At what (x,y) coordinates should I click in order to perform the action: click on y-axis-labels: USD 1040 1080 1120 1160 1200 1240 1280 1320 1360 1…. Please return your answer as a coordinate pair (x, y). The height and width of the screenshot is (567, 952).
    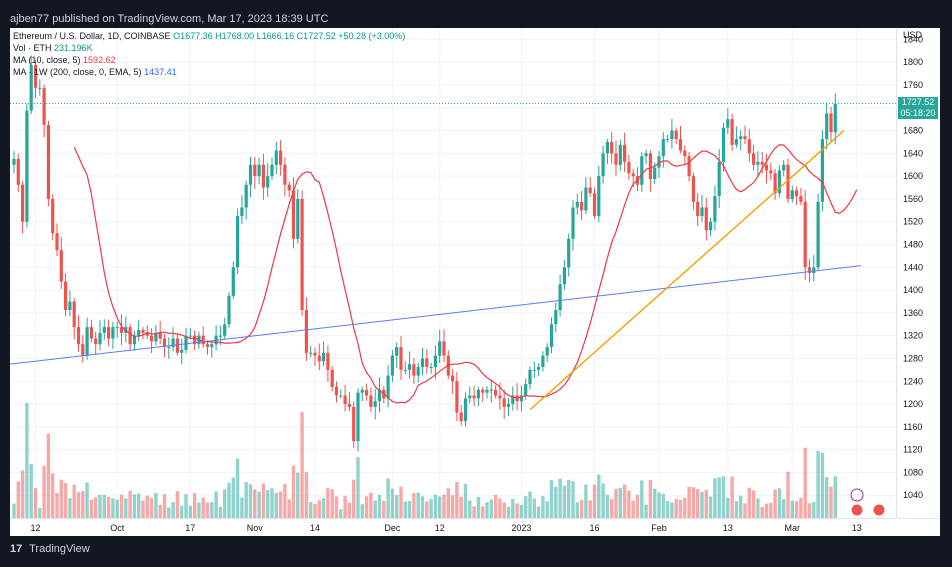
    Looking at the image, I should click on (913, 265).